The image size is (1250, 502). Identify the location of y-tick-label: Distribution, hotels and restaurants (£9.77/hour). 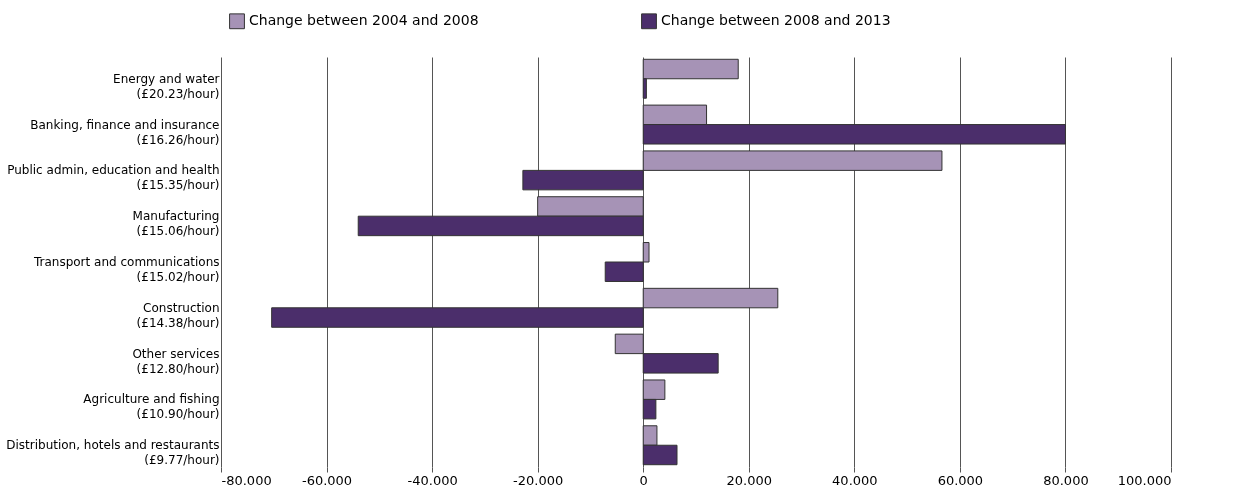
(113, 453).